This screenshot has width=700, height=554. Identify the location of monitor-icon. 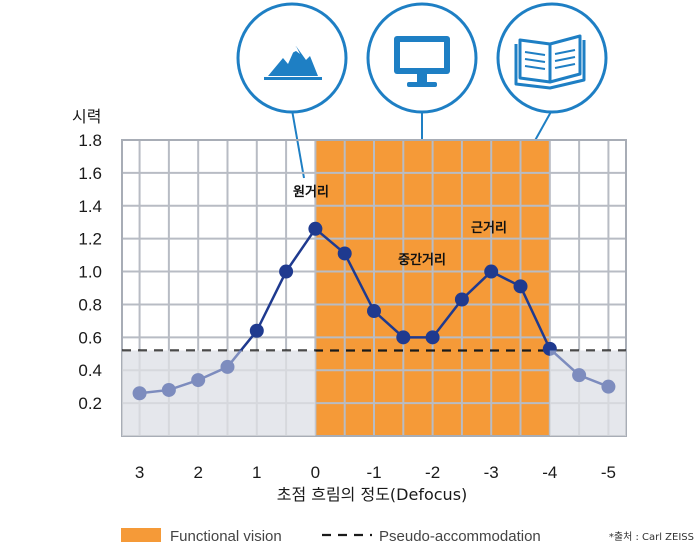
(422, 61).